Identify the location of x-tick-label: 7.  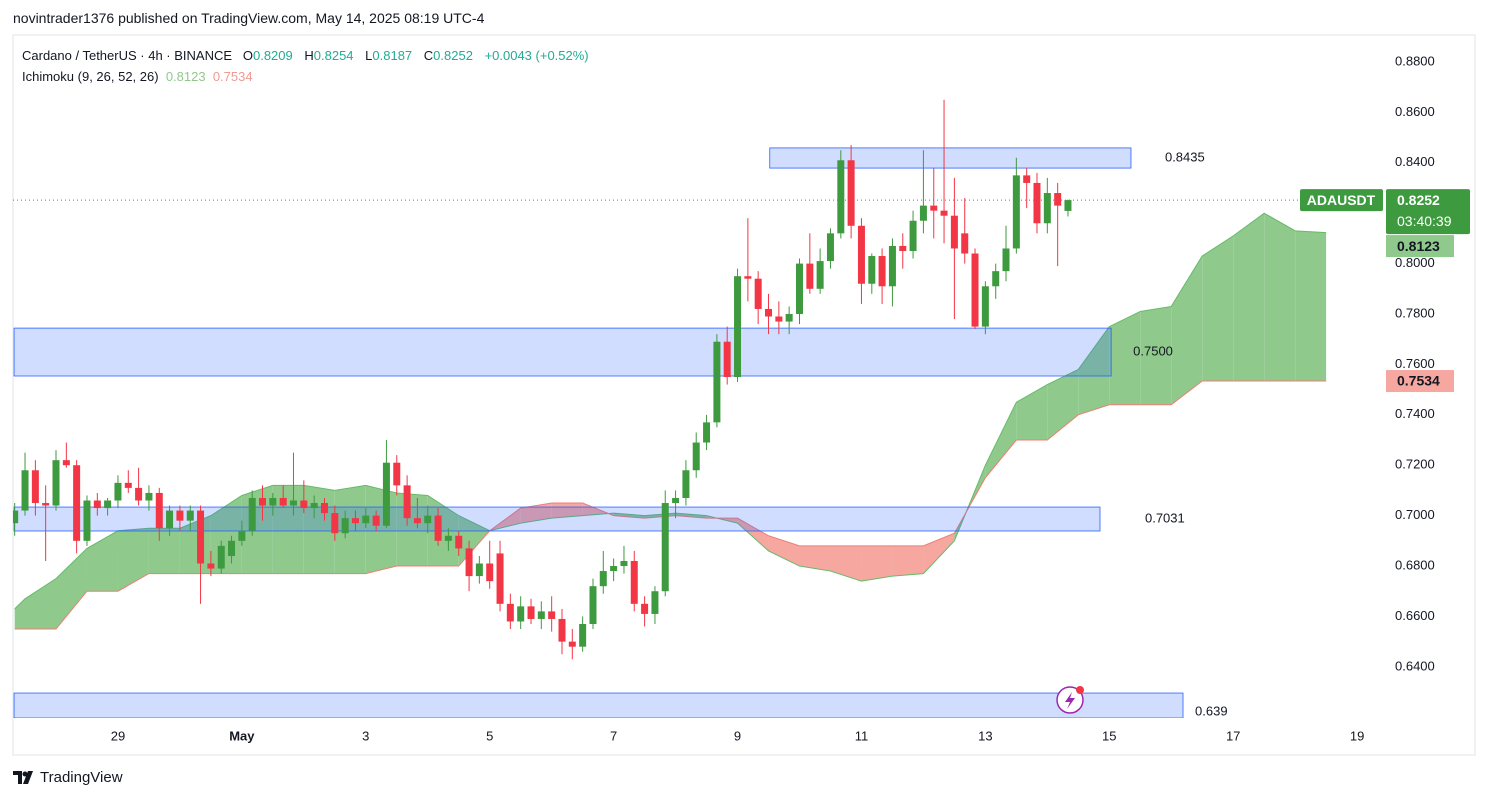
(613, 735).